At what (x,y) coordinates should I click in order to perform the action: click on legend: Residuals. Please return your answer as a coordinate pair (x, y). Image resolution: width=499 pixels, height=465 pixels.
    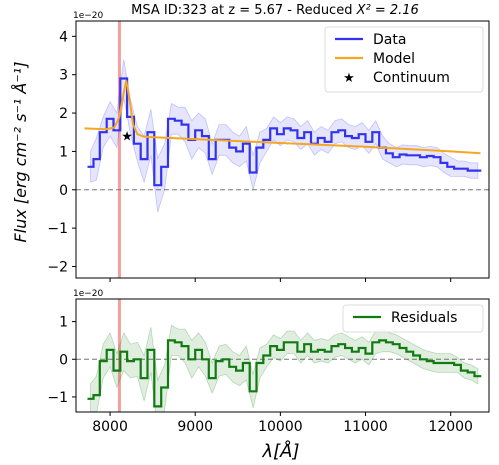
    Looking at the image, I should click on (413, 318).